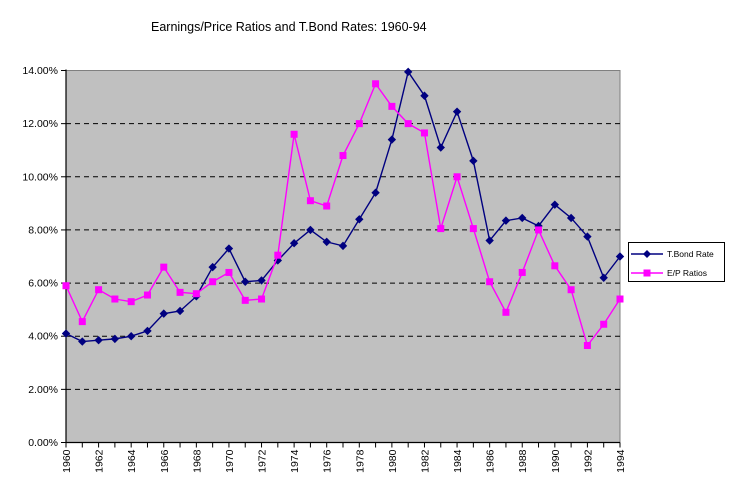 The image size is (731, 500). I want to click on x-axis-tick-label: 1974, so click(295, 461).